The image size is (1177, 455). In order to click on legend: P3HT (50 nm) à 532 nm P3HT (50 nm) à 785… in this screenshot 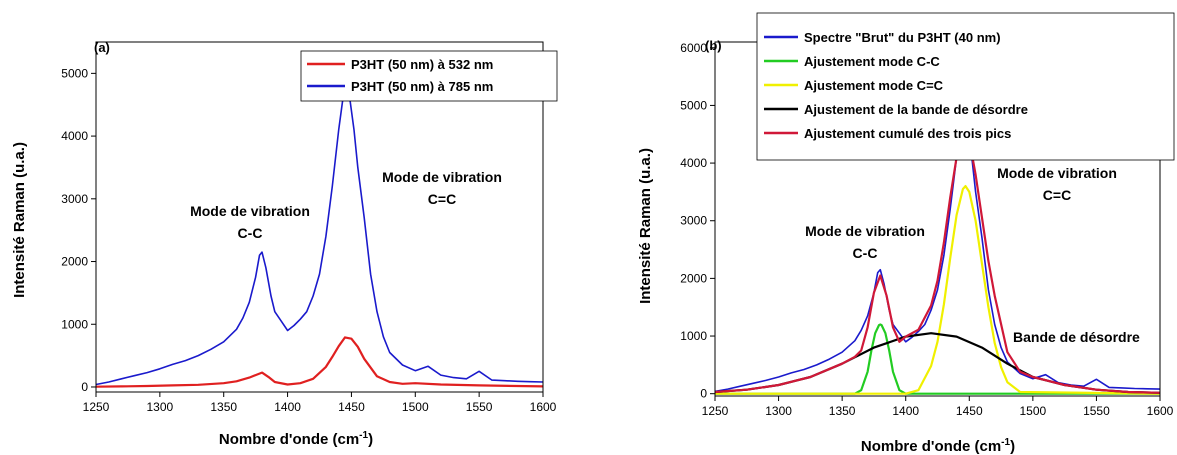, I will do `click(429, 76)`.